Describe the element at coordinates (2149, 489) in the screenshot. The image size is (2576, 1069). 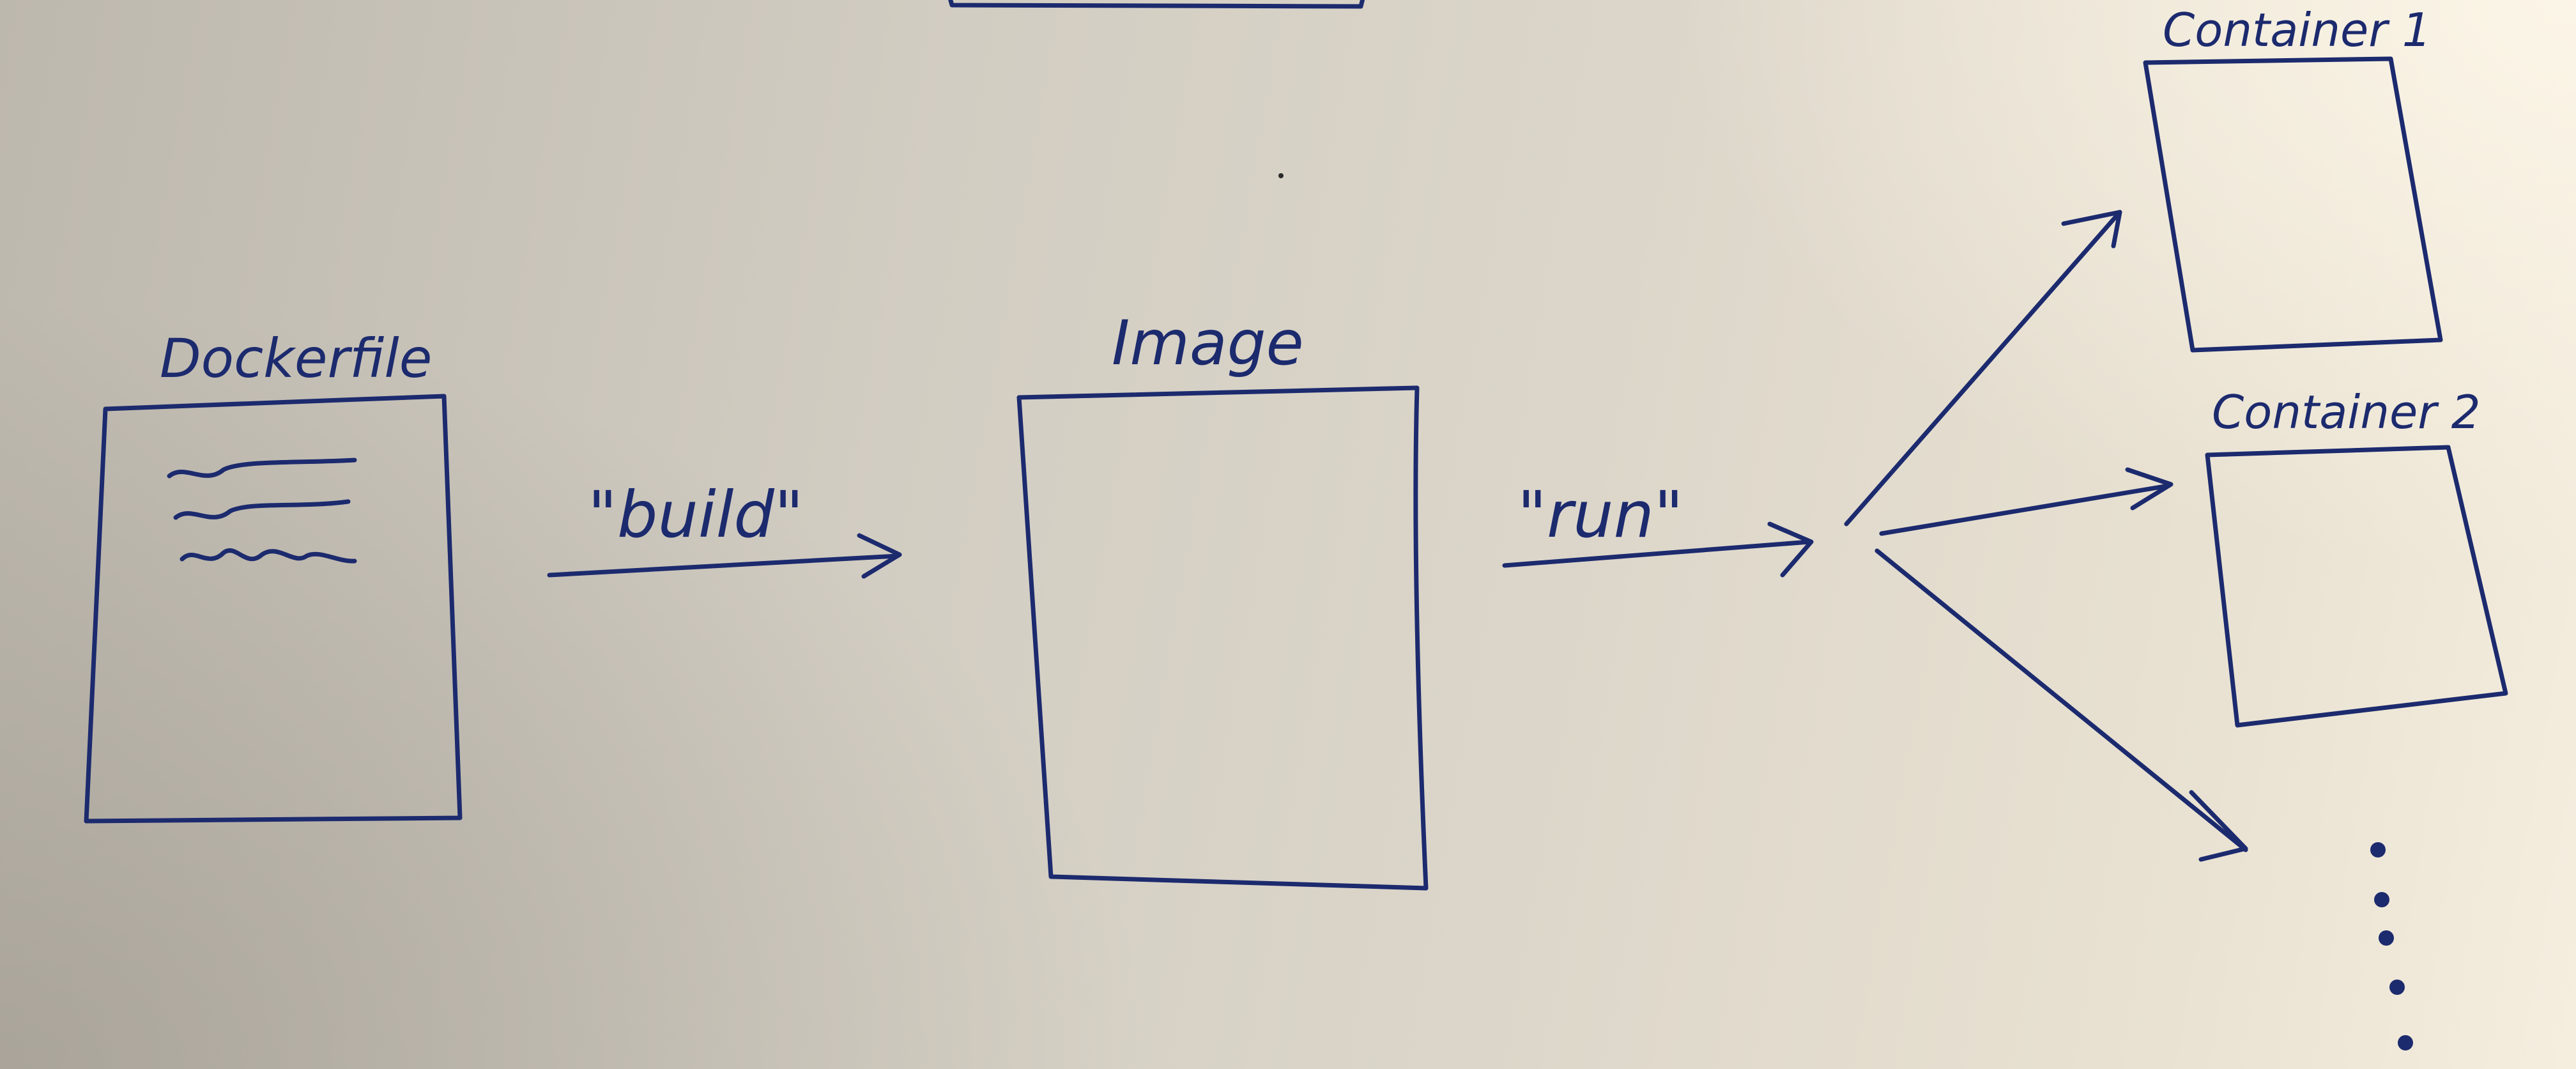
I see `arrow-to-container-2-head` at that location.